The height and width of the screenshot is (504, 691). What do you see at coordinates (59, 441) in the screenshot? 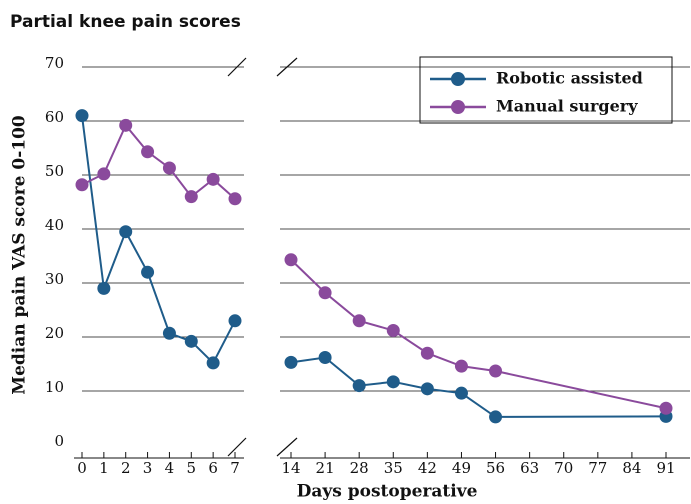
I see `y-tick-label: 0` at bounding box center [59, 441].